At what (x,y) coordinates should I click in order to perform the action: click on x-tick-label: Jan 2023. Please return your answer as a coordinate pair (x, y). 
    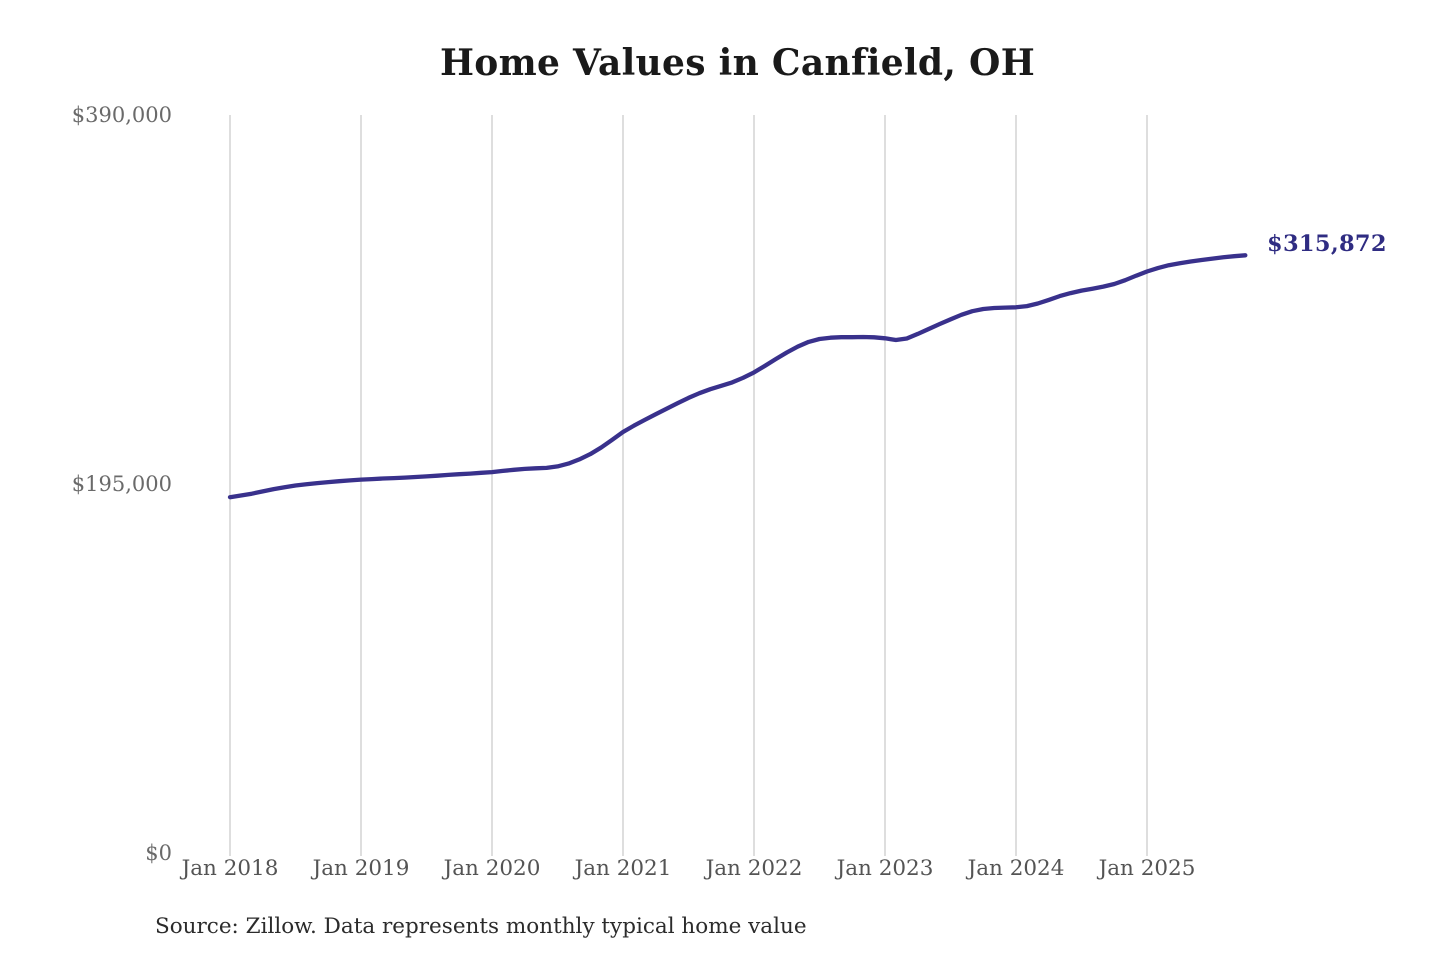
    Looking at the image, I should click on (885, 868).